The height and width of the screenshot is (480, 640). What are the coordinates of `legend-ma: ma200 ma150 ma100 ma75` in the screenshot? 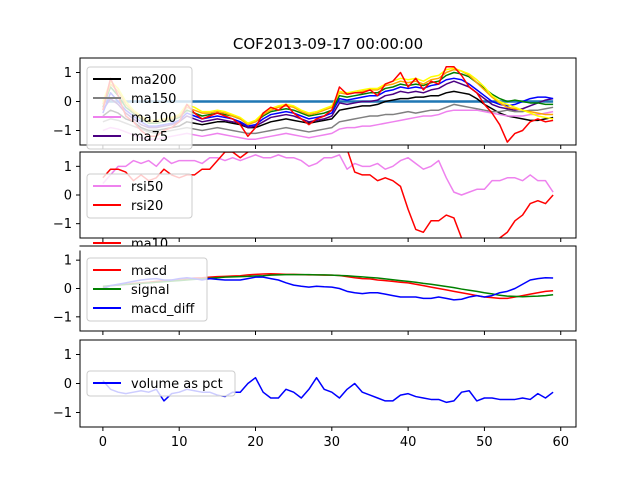 It's located at (139, 108).